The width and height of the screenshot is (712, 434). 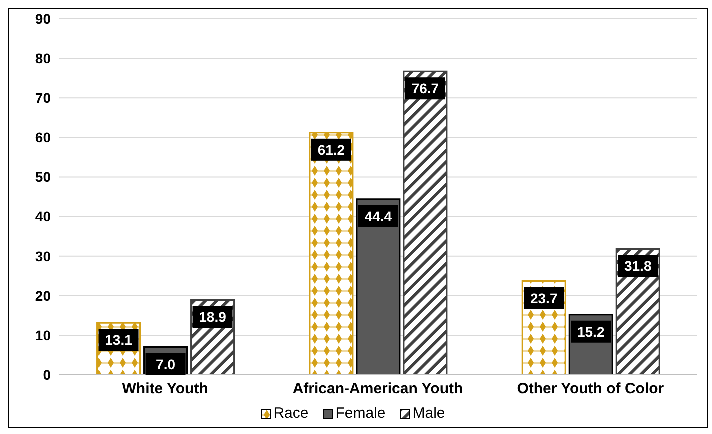 I want to click on data-label: 15.2, so click(x=591, y=332).